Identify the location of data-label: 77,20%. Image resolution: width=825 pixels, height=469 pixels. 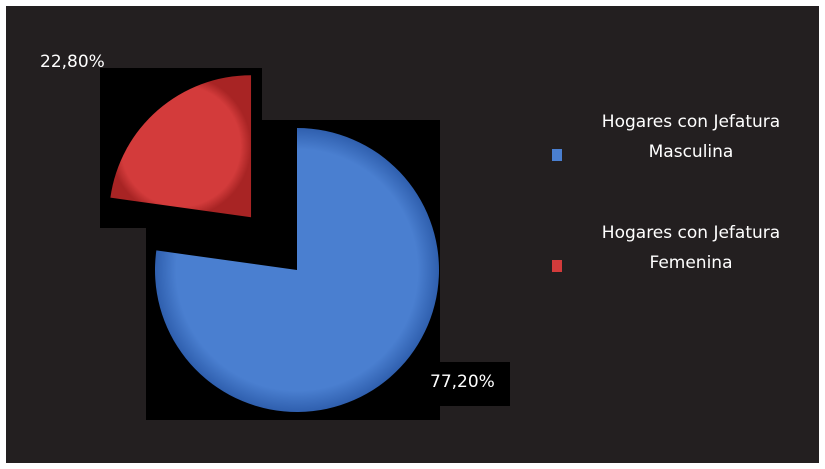
(462, 382).